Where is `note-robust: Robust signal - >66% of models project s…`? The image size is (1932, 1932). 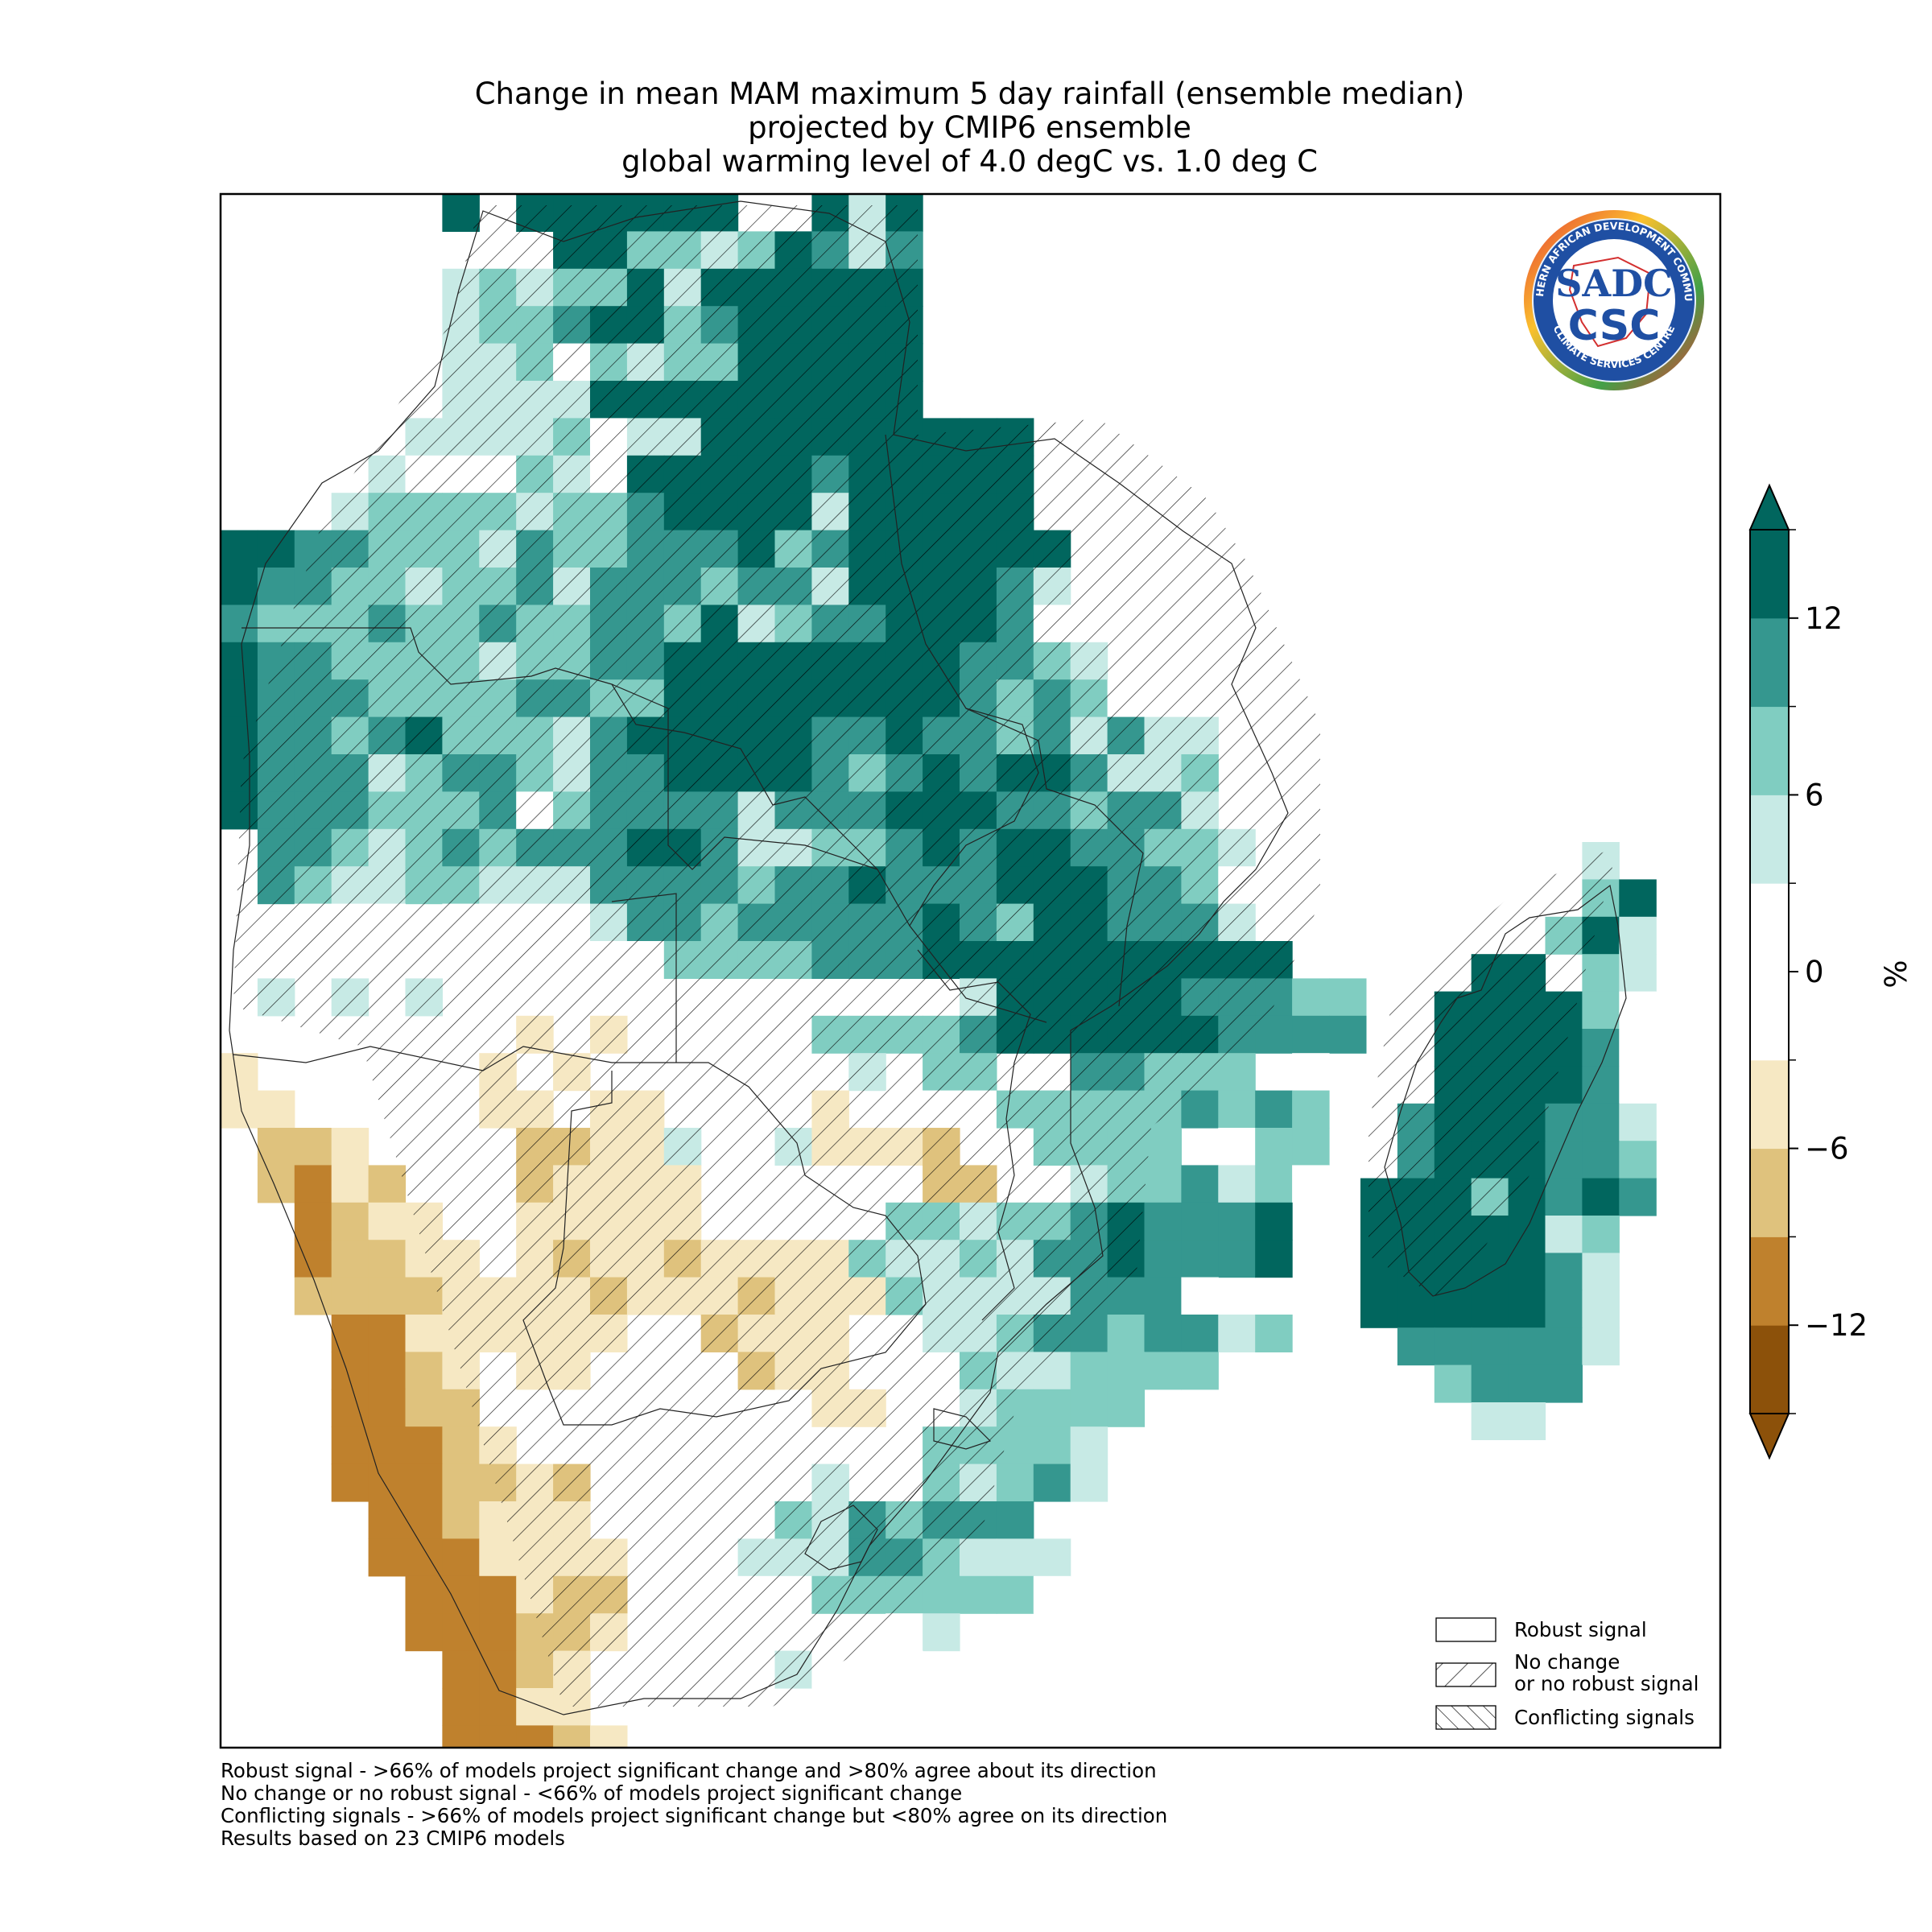
note-robust: Robust signal - >66% of models project s… is located at coordinates (689, 1770).